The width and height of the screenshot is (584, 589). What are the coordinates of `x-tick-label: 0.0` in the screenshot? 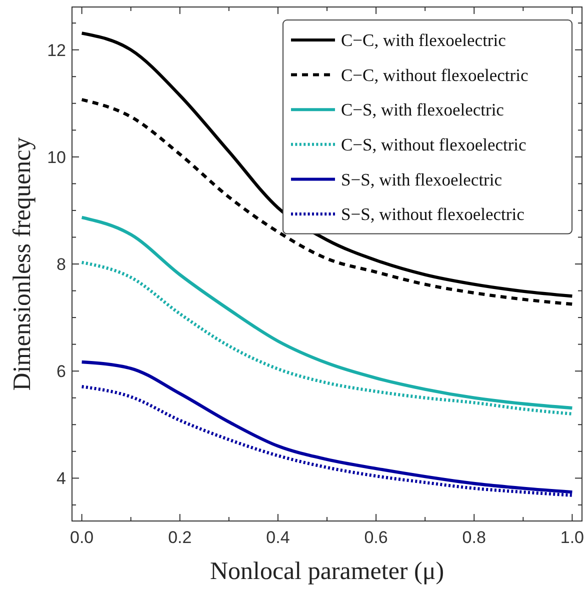 It's located at (82, 537).